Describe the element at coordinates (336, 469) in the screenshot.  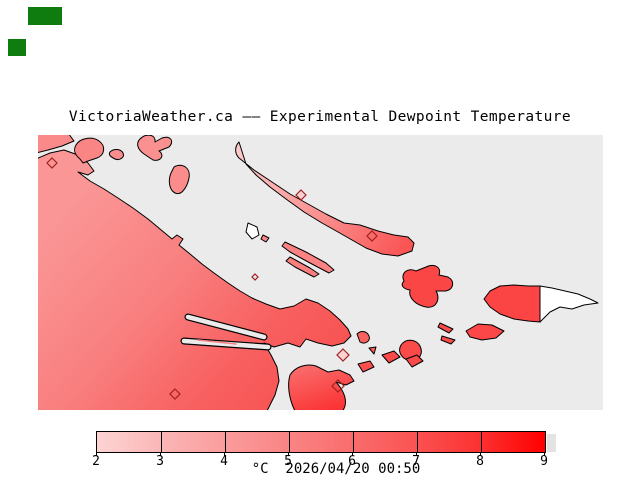
I see `unit-and-timestamp: °C 2026/04/20 00:50` at that location.